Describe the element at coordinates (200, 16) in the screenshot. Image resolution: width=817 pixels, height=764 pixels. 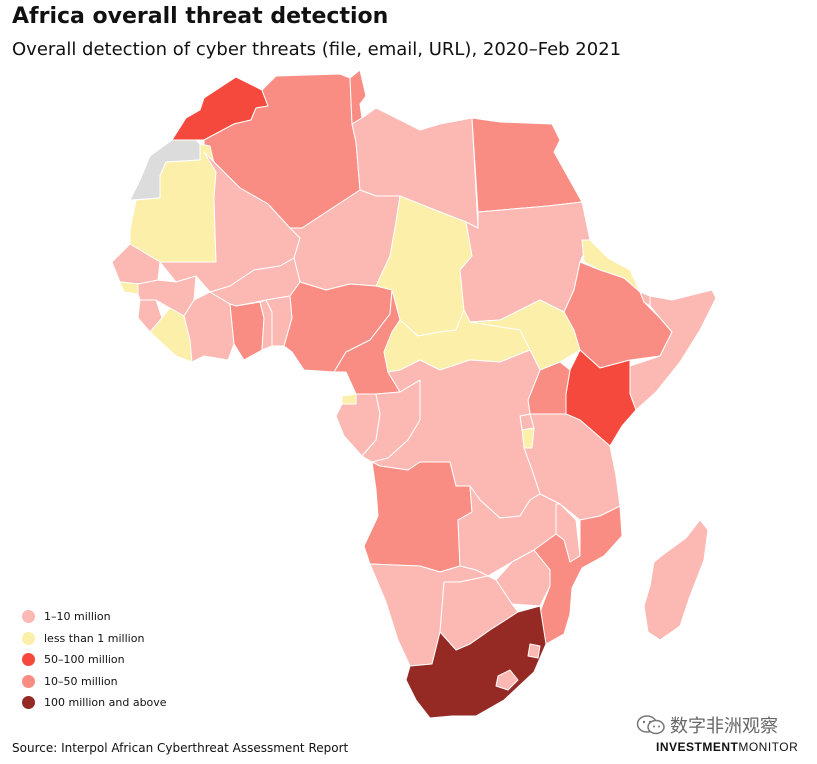
I see `page-title: Africa overall threat detection` at that location.